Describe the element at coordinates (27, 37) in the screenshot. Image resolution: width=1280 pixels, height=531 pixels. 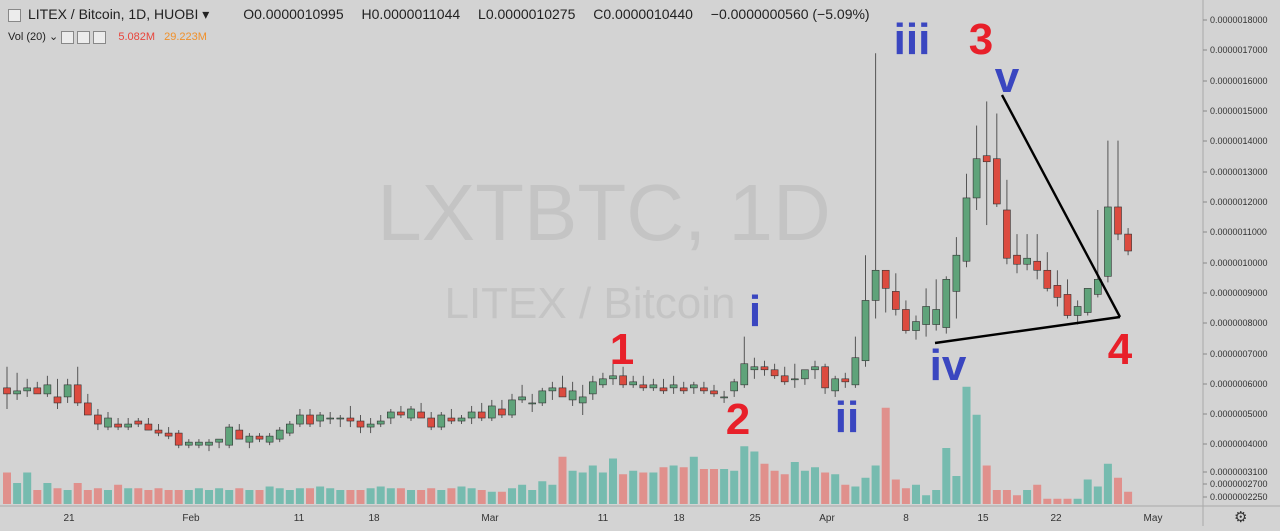
I see `volume-label: Vol (20)` at that location.